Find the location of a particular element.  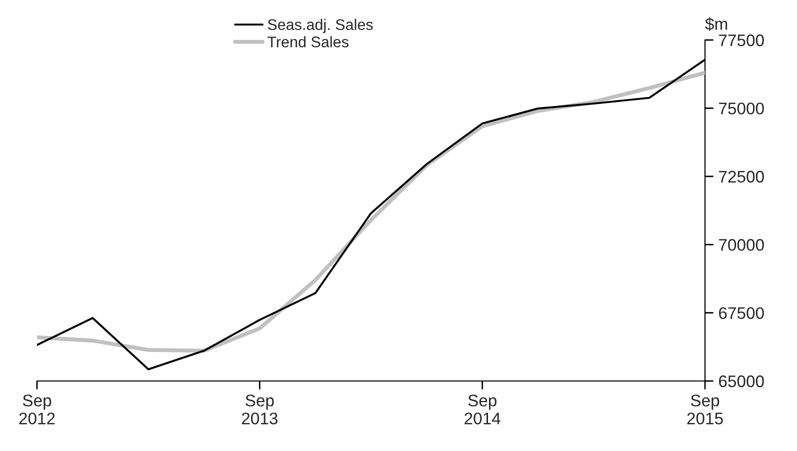

x-tick-label: Sep 2013 is located at coordinates (260, 409).